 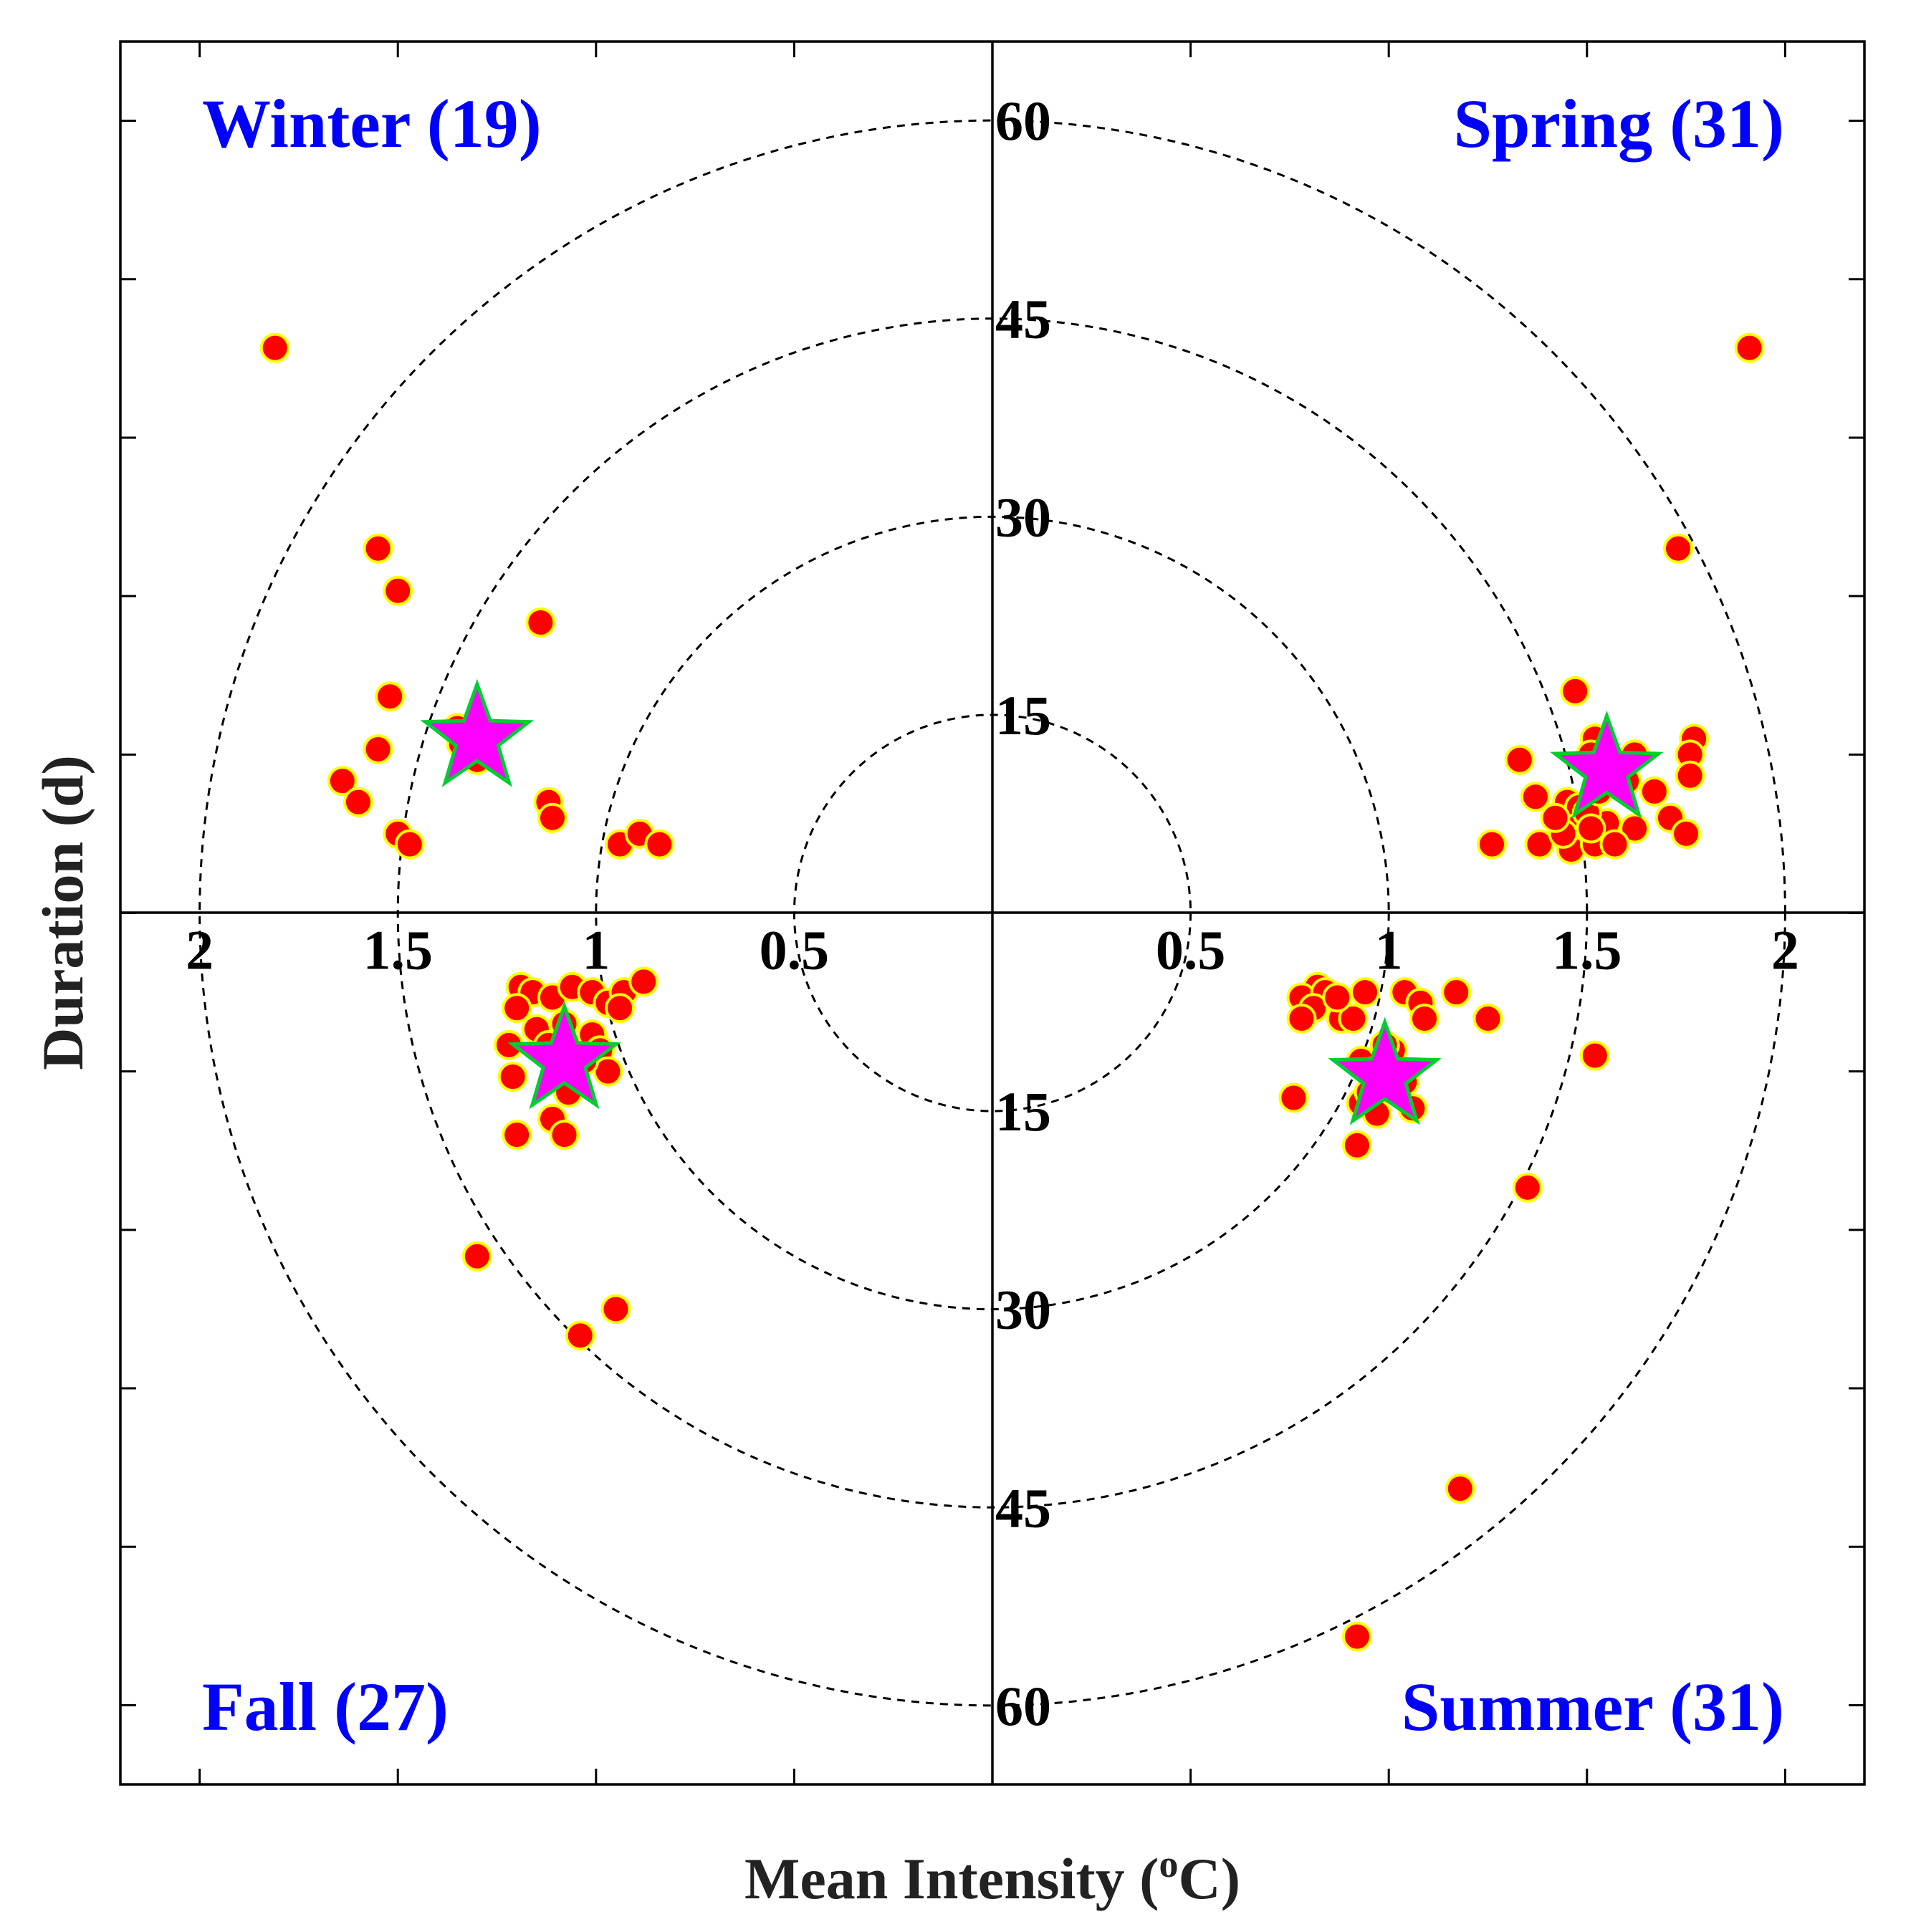 What do you see at coordinates (62, 912) in the screenshot?
I see `y-axis-title: Duration (d)` at bounding box center [62, 912].